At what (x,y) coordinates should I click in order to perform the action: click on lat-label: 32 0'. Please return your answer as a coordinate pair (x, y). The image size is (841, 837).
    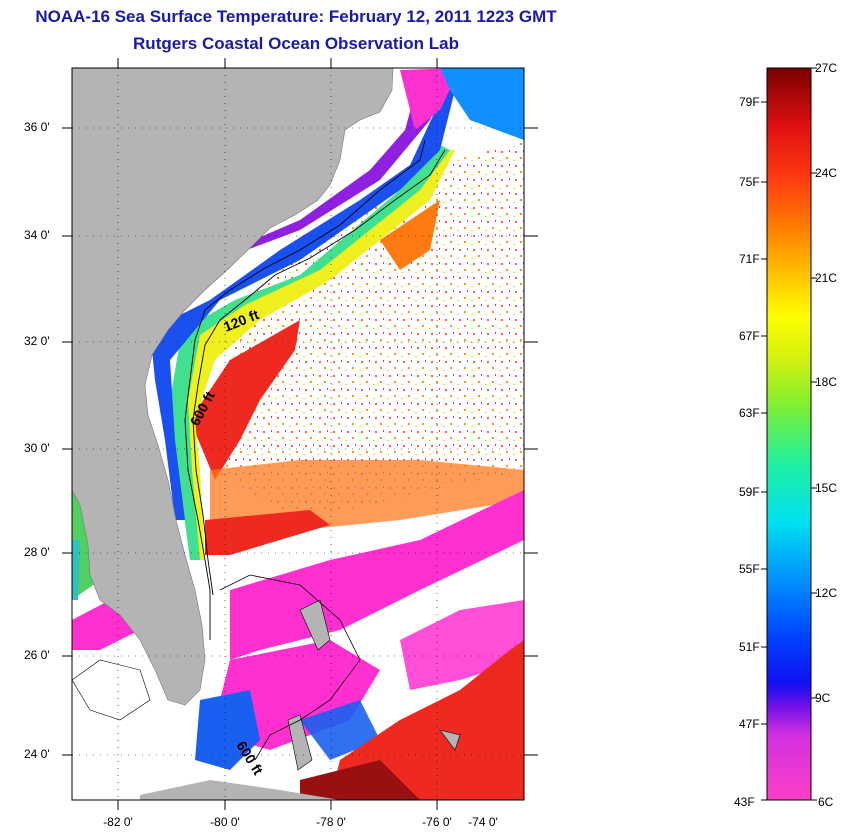
    Looking at the image, I should click on (37, 341).